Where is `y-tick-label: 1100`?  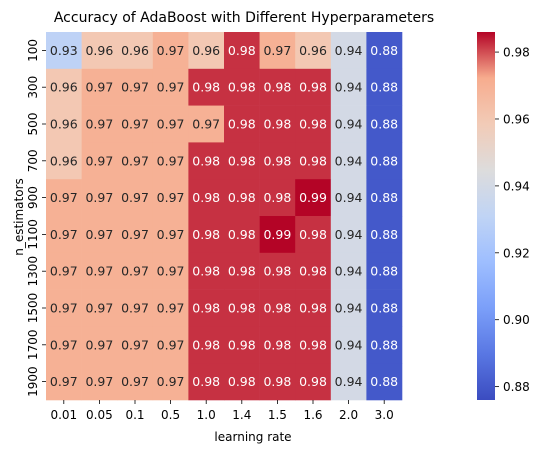 y-tick-label: 1100 is located at coordinates (33, 234).